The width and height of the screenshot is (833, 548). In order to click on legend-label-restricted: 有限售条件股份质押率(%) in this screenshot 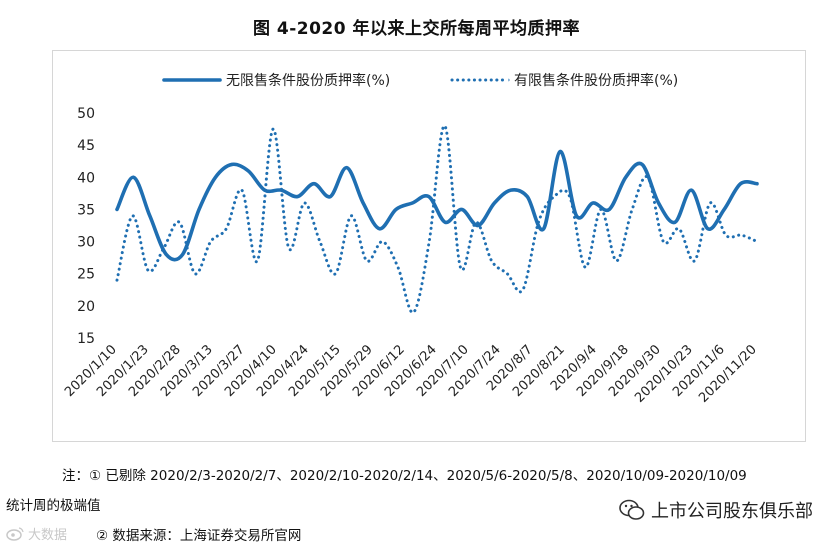, I will do `click(596, 80)`.